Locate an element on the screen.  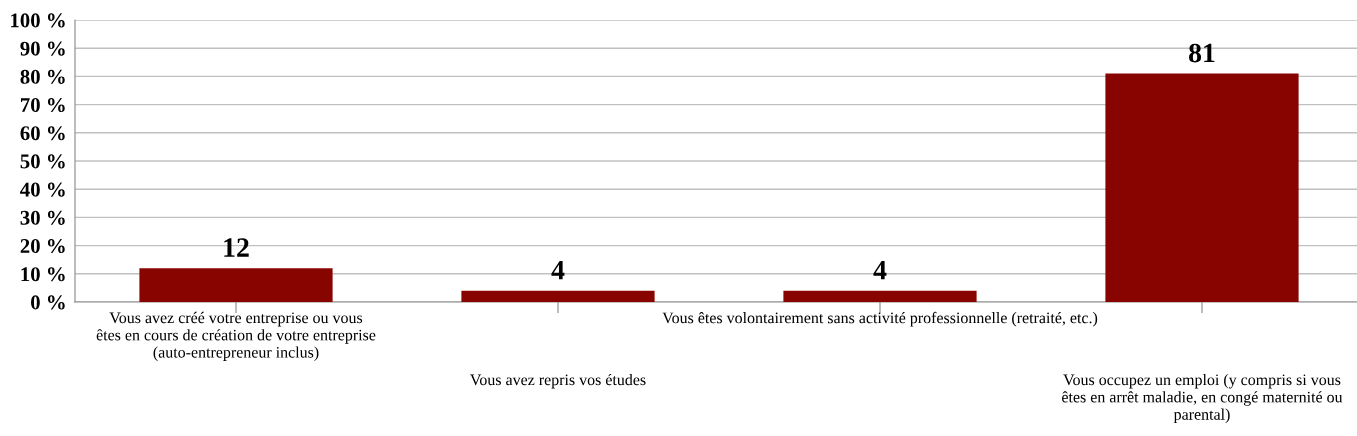
data-label: 12 is located at coordinates (236, 247).